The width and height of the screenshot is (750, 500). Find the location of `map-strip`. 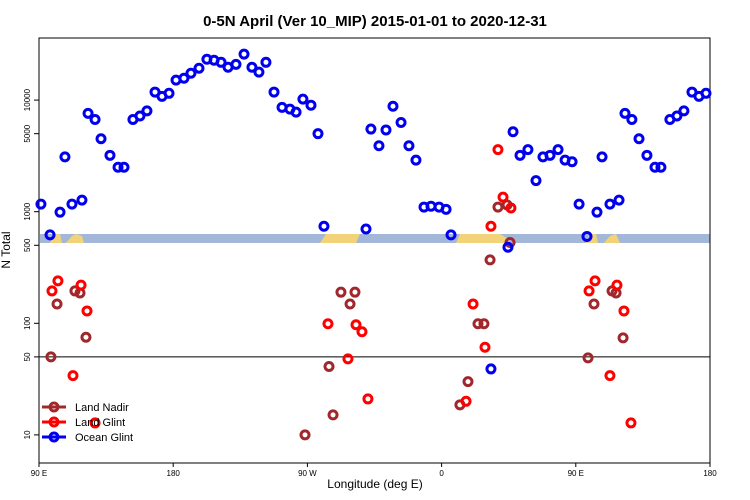

map-strip is located at coordinates (375, 238).